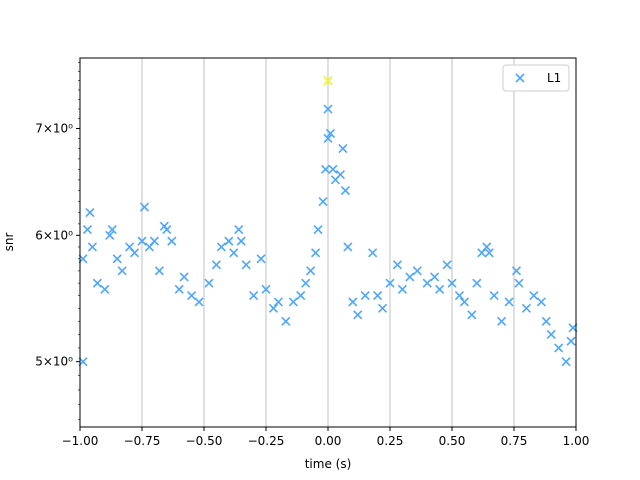 Image resolution: width=640 pixels, height=480 pixels. What do you see at coordinates (204, 441) in the screenshot?
I see `x-tick-label: −0.50` at bounding box center [204, 441].